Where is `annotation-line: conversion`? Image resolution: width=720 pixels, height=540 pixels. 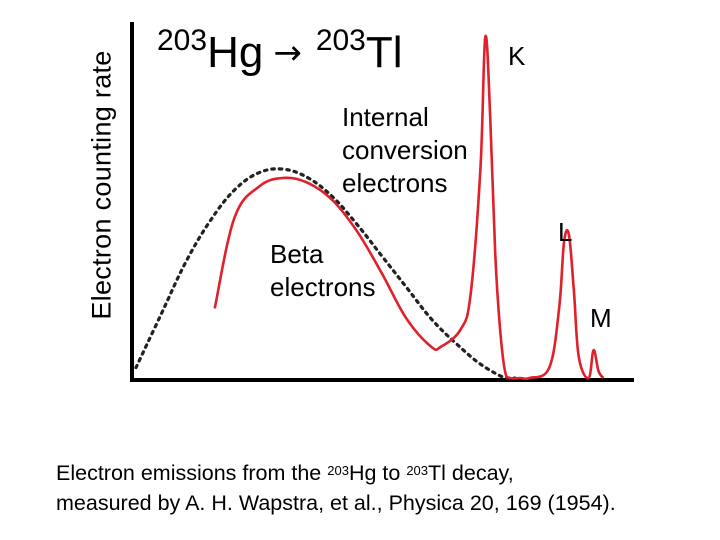 annotation-line: conversion is located at coordinates (405, 150).